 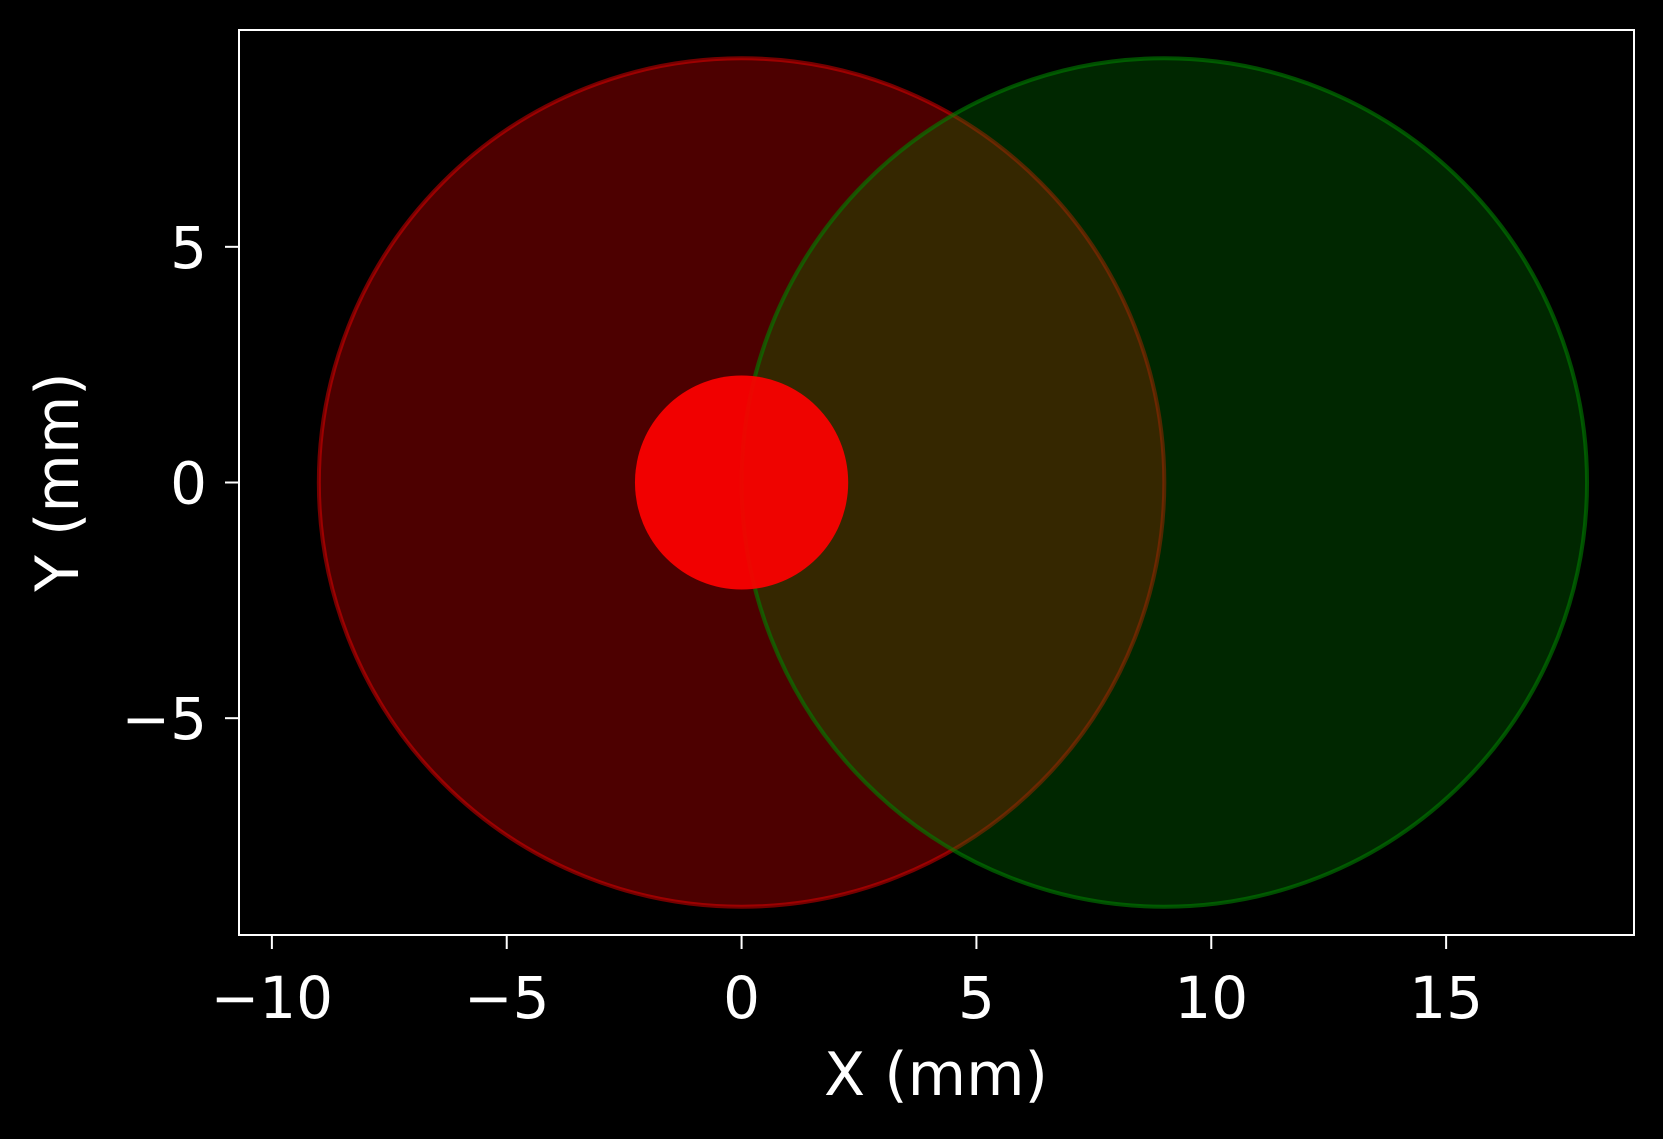 I want to click on x-tick-label-5: 15, so click(x=1446, y=998).